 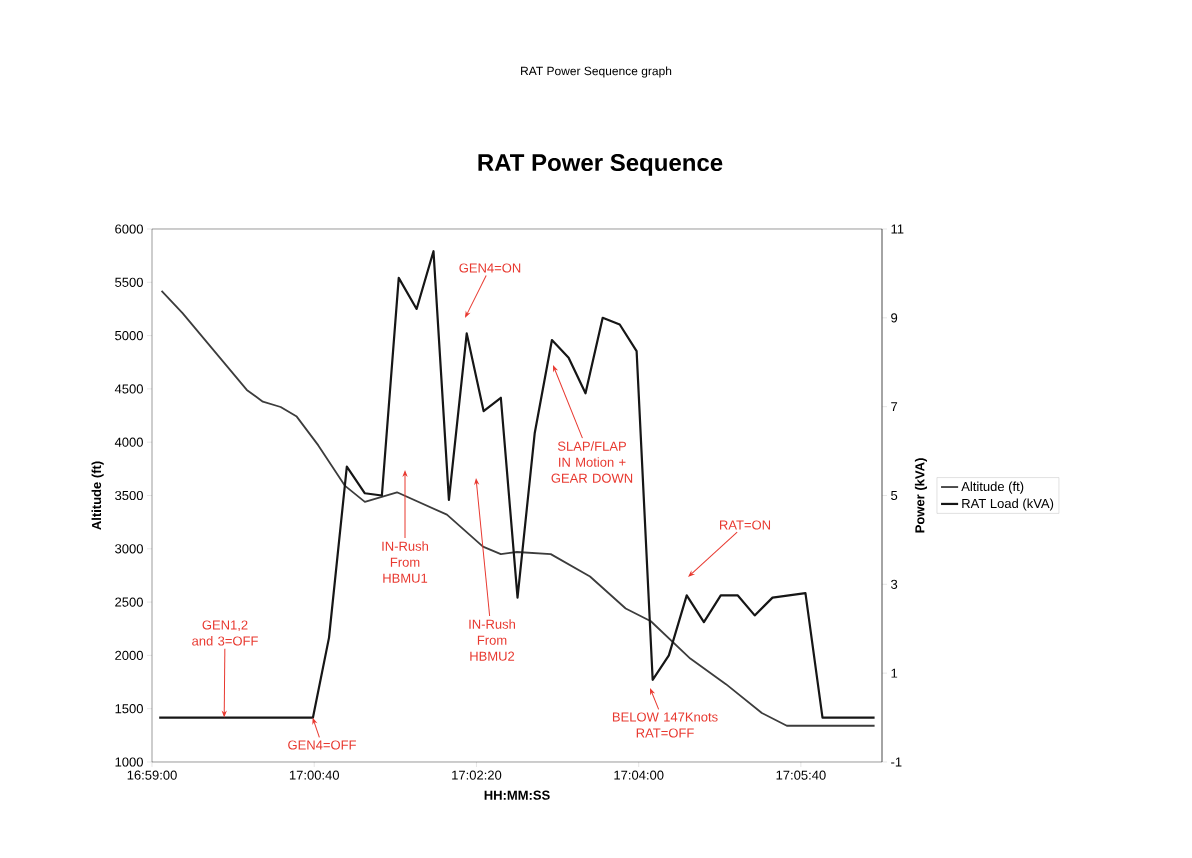 I want to click on y-tick-label: 5000, so click(x=129, y=335).